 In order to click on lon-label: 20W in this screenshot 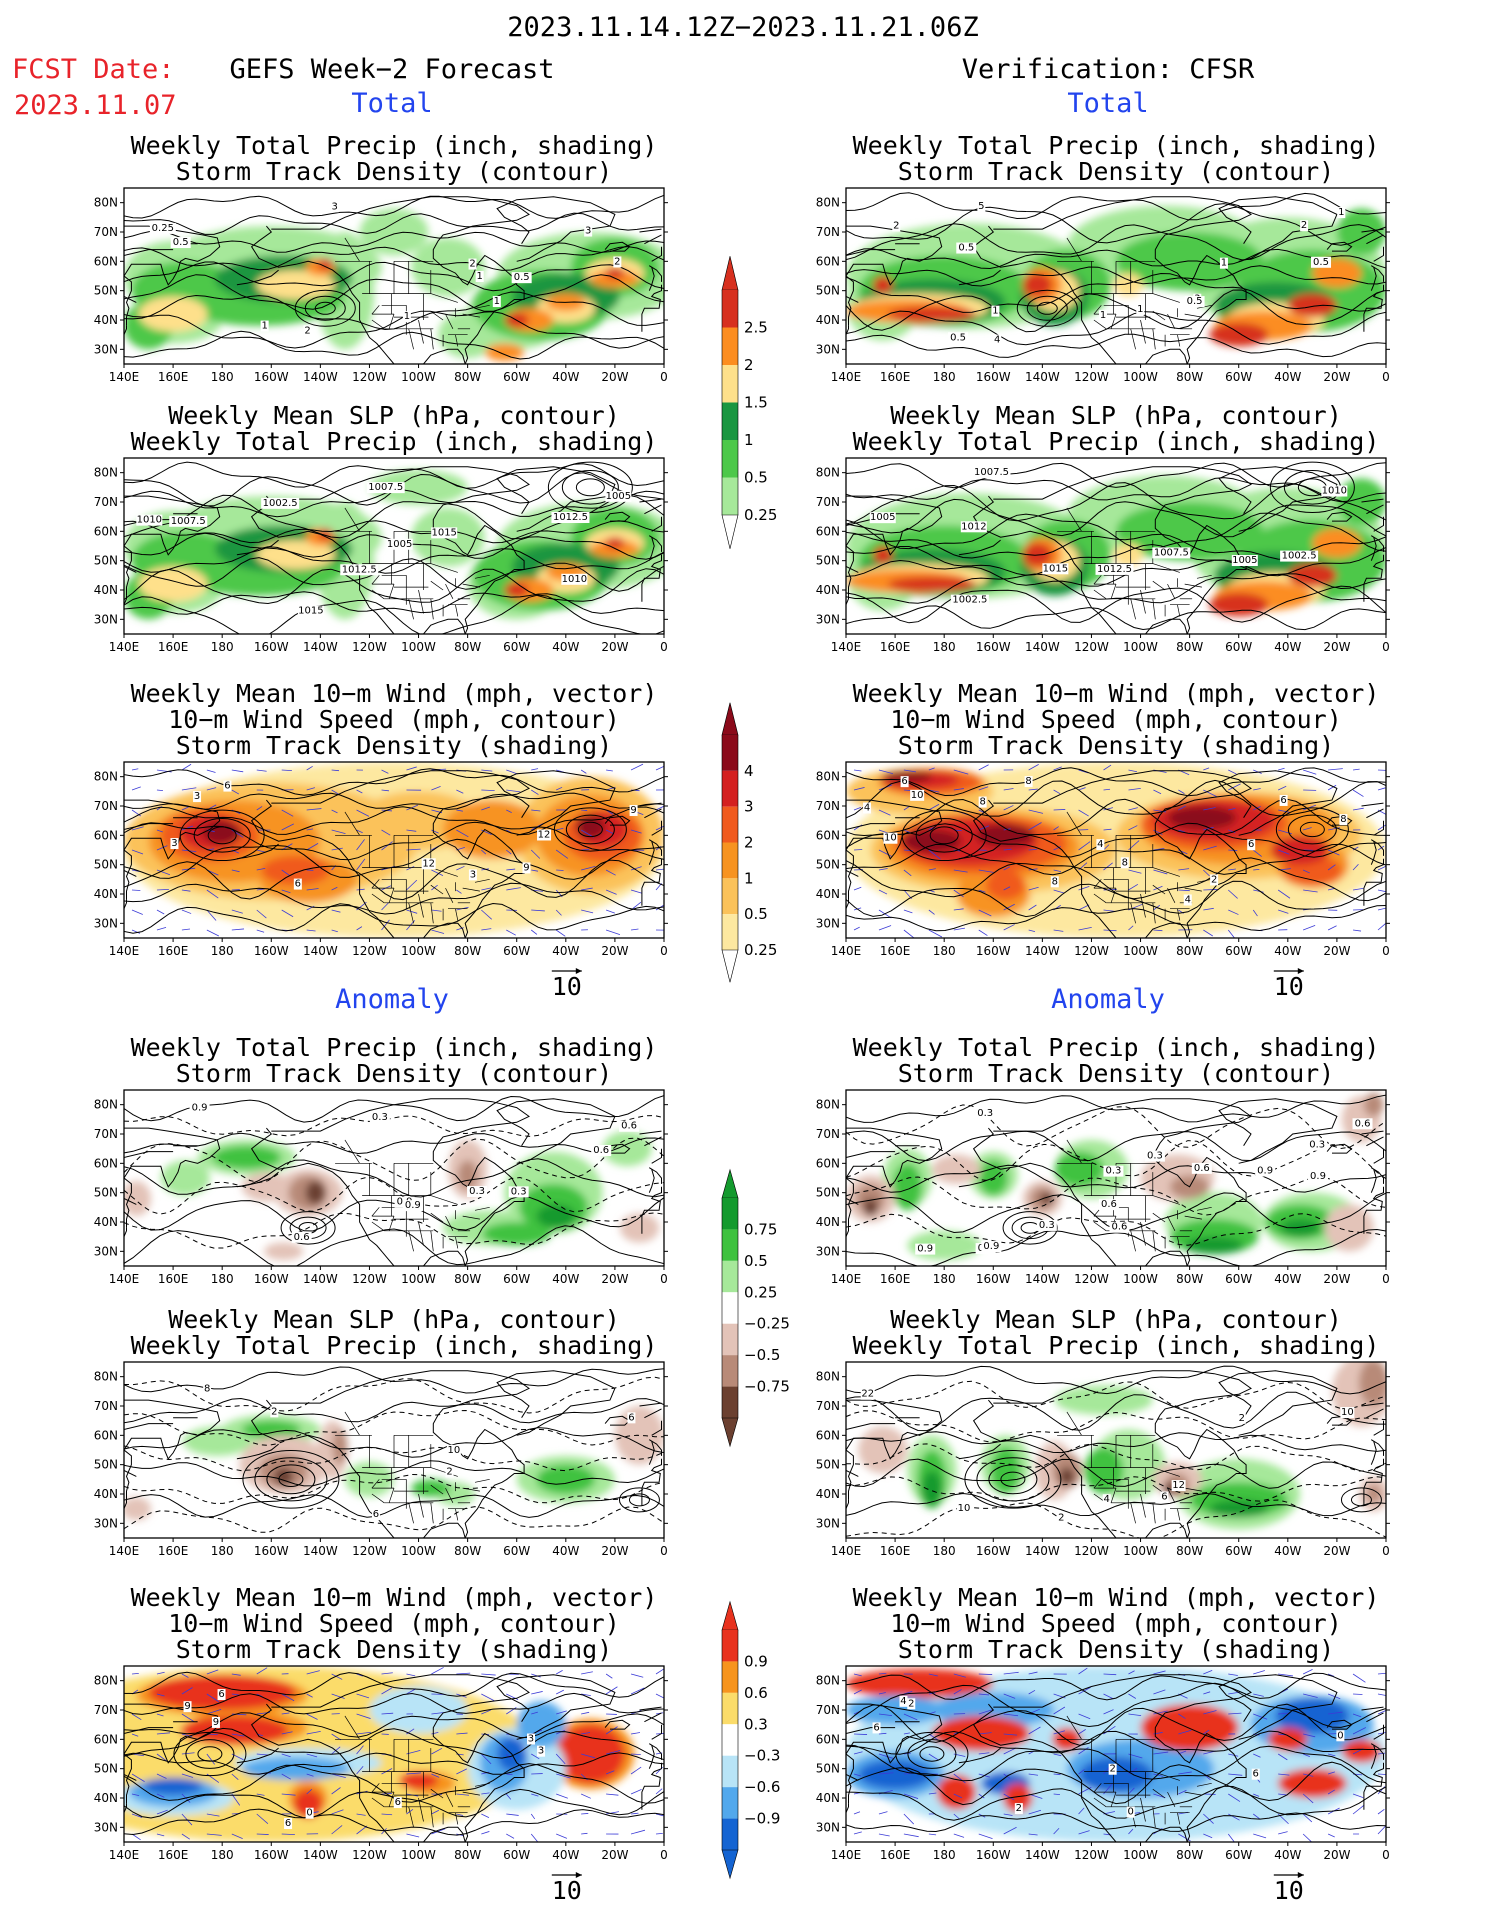, I will do `click(1336, 1279)`.